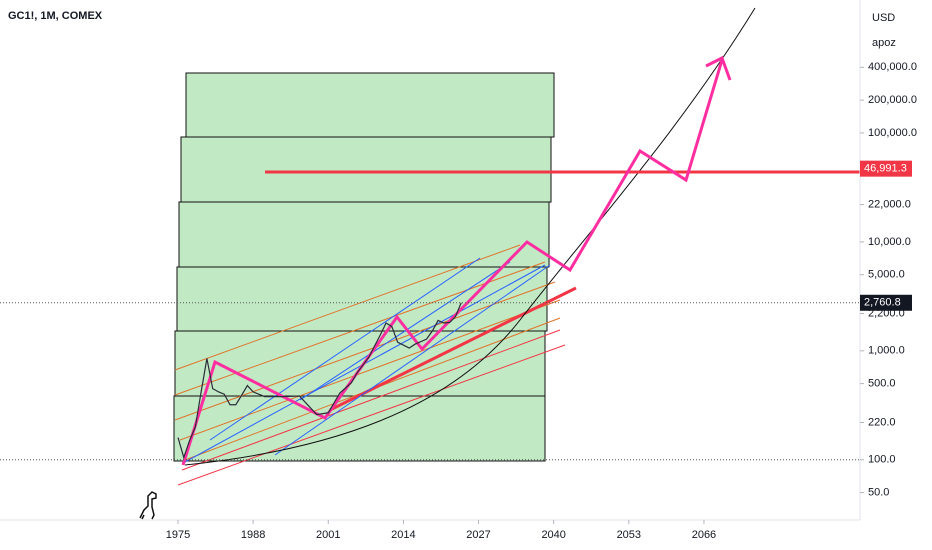  I want to click on arrow-head, so click(718, 68).